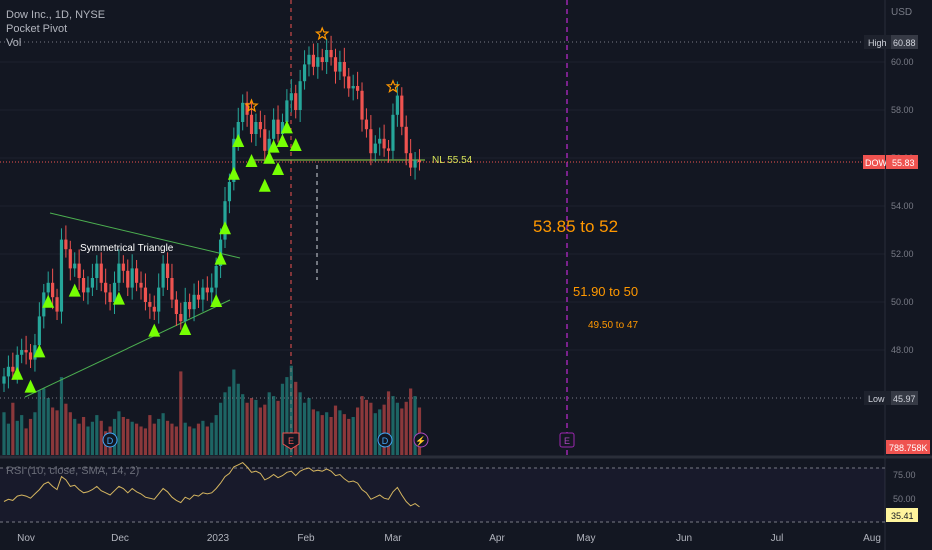  What do you see at coordinates (212, 410) in the screenshot?
I see `volume-bars` at bounding box center [212, 410].